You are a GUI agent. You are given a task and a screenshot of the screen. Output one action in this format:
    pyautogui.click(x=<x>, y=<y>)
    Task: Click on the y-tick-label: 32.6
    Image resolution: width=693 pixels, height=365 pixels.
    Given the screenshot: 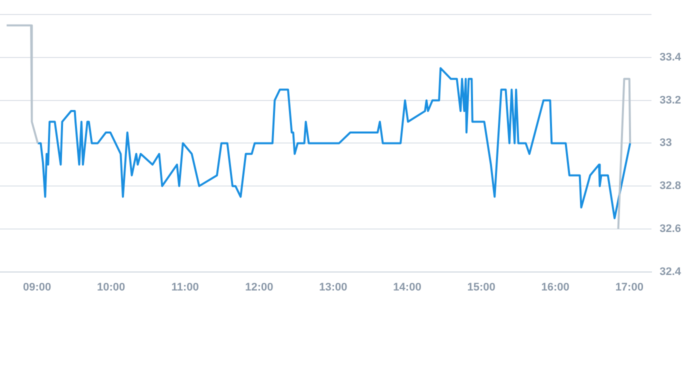 What is the action you would take?
    pyautogui.click(x=671, y=228)
    